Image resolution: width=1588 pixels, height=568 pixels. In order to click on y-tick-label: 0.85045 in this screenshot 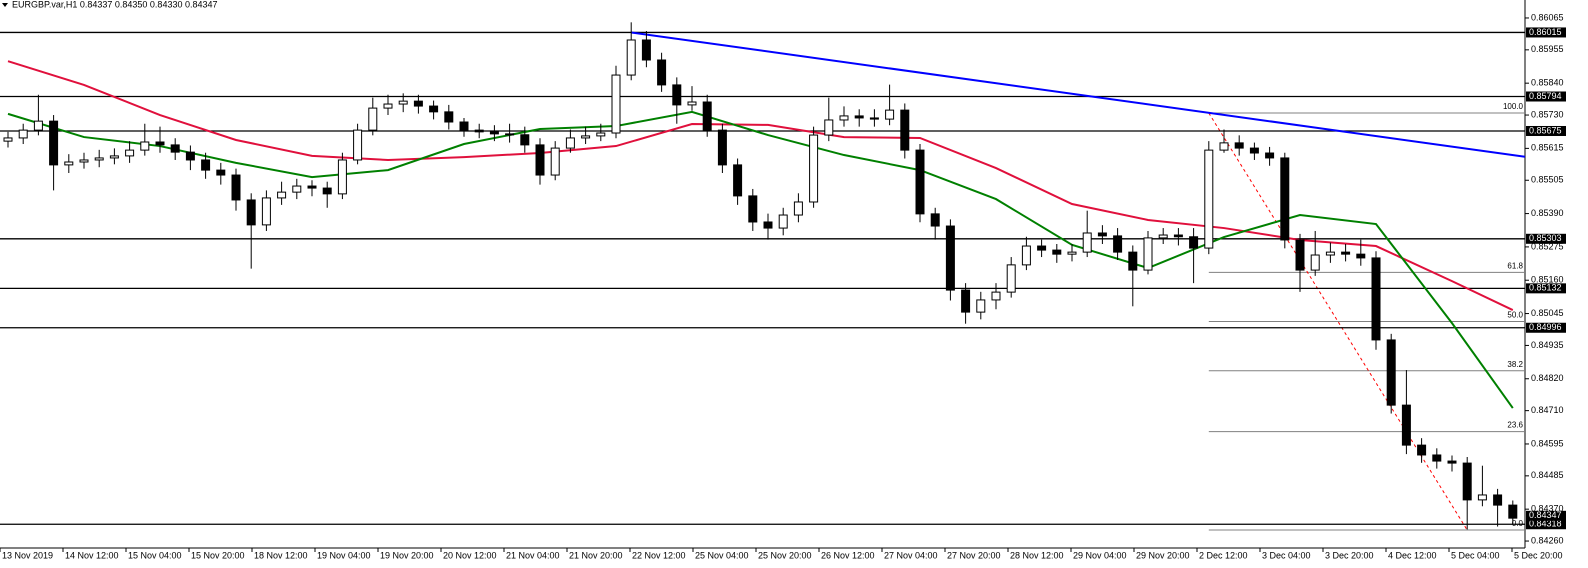, I will do `click(1547, 313)`.